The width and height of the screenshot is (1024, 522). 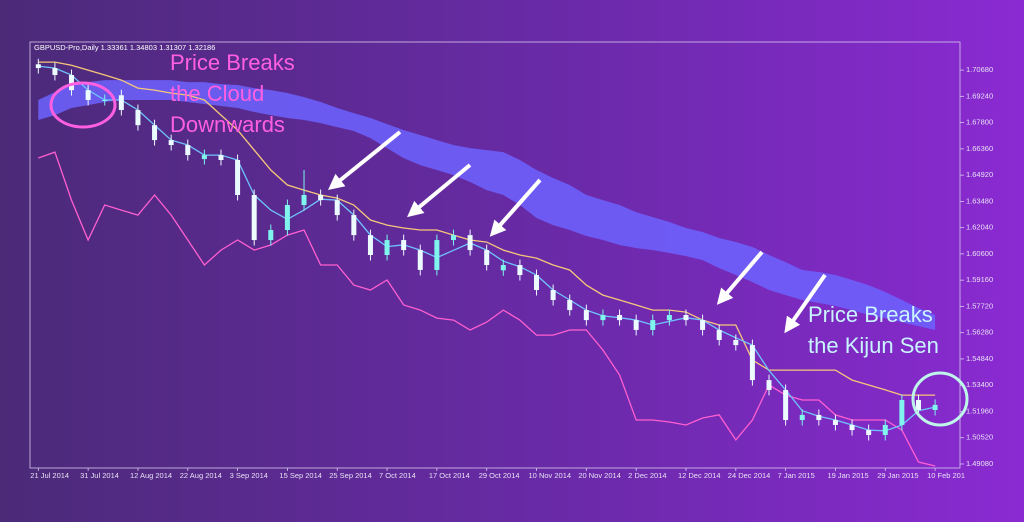 I want to click on x-tick-label: 25 Sep 2014, so click(x=350, y=475).